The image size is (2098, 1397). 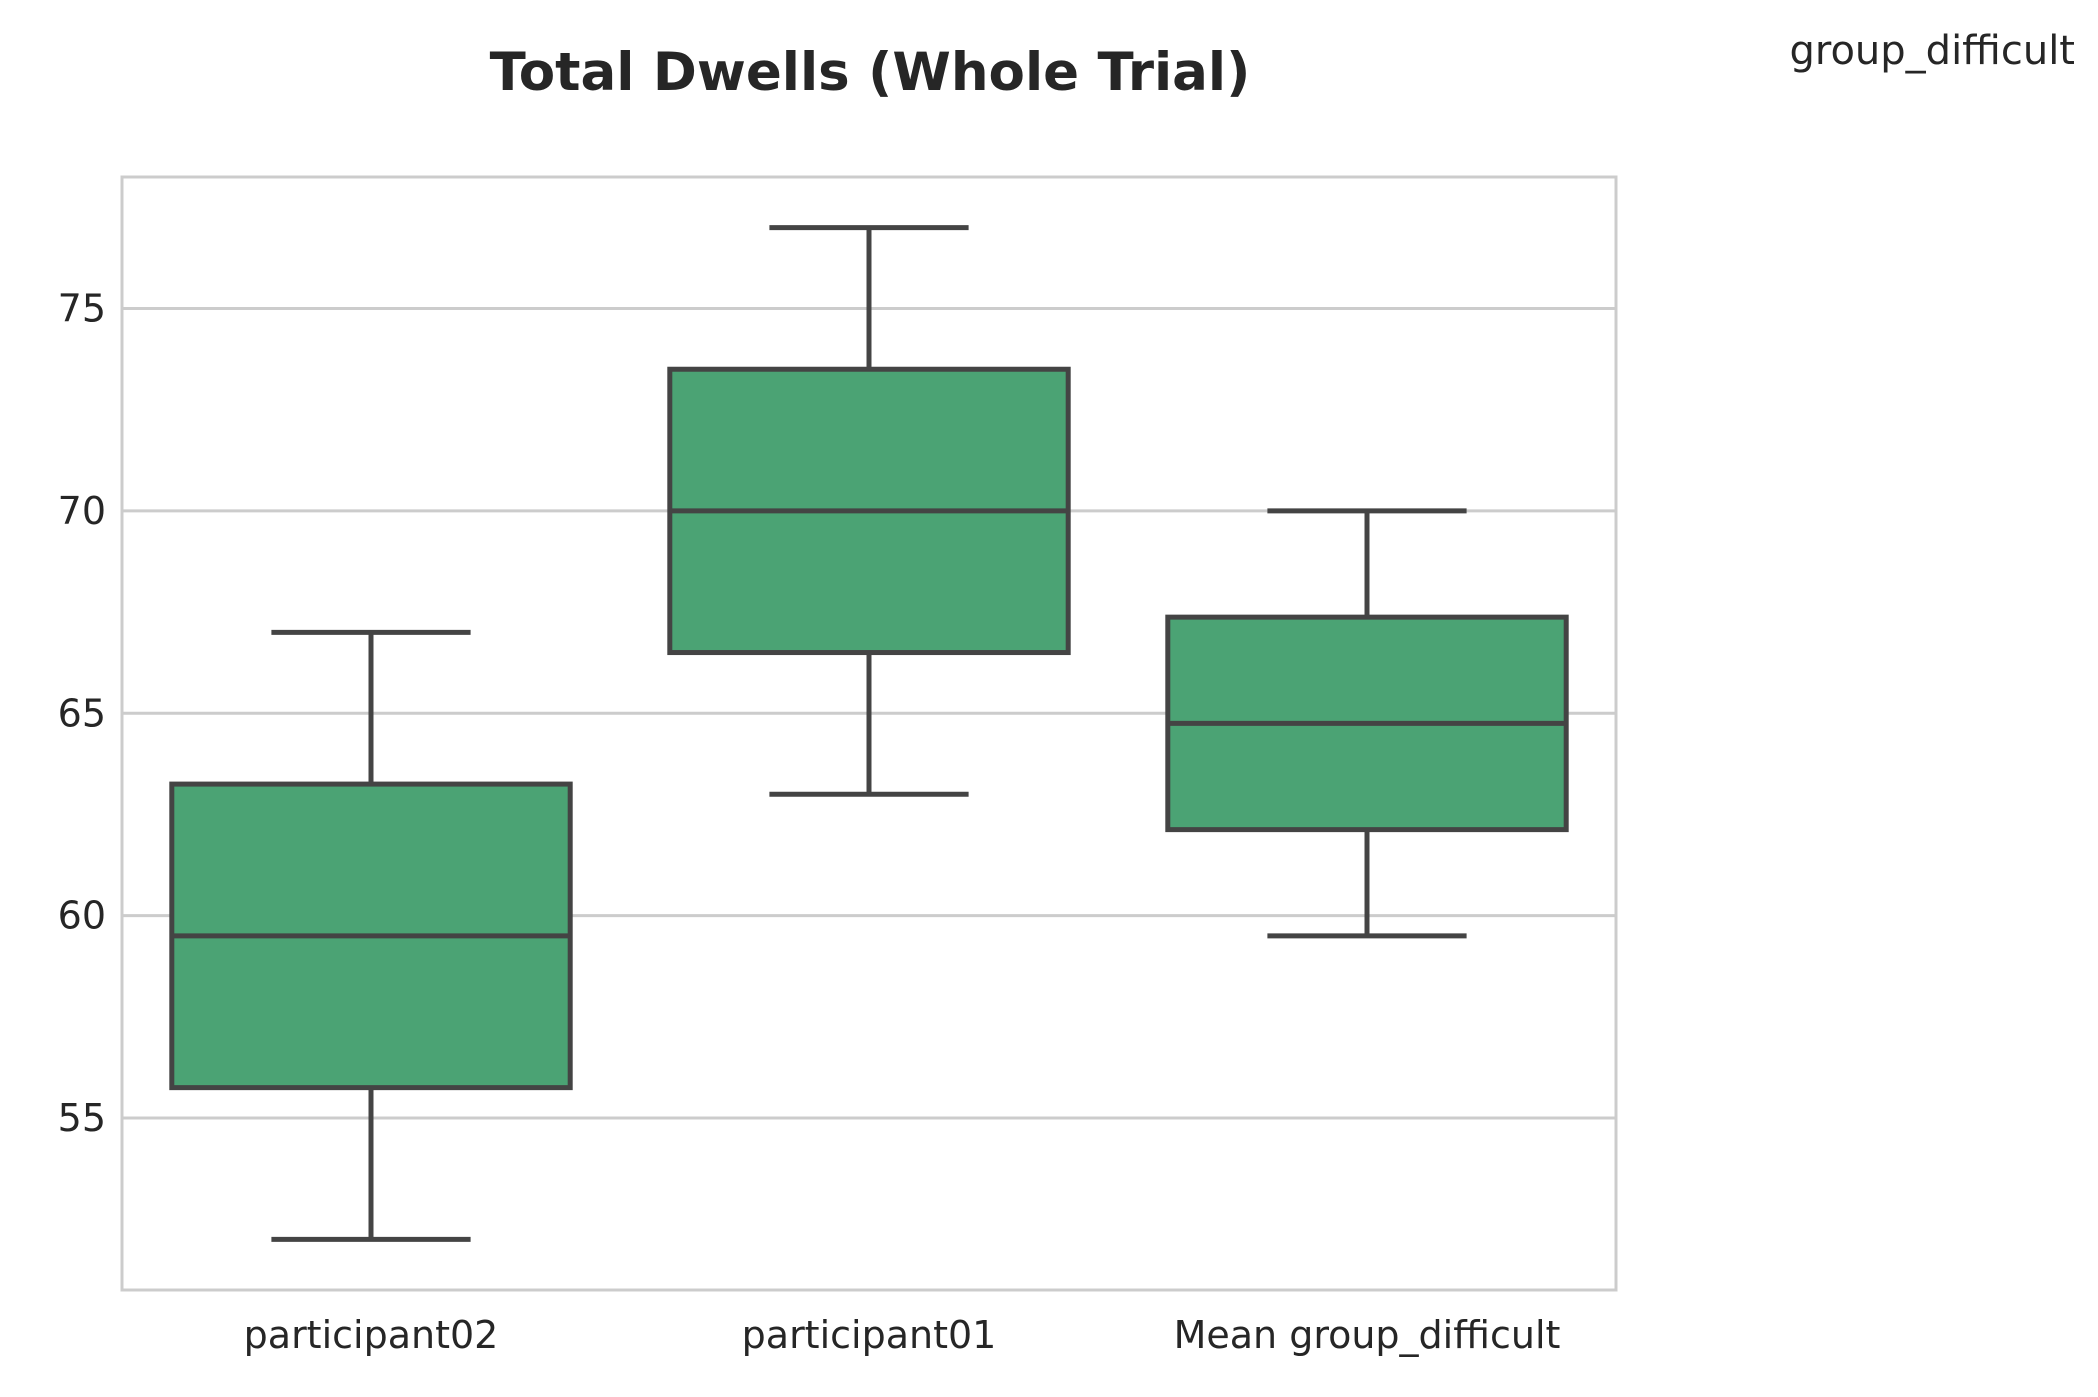 What do you see at coordinates (1367, 1335) in the screenshot?
I see `x-tick-label: Mean group_difficult` at bounding box center [1367, 1335].